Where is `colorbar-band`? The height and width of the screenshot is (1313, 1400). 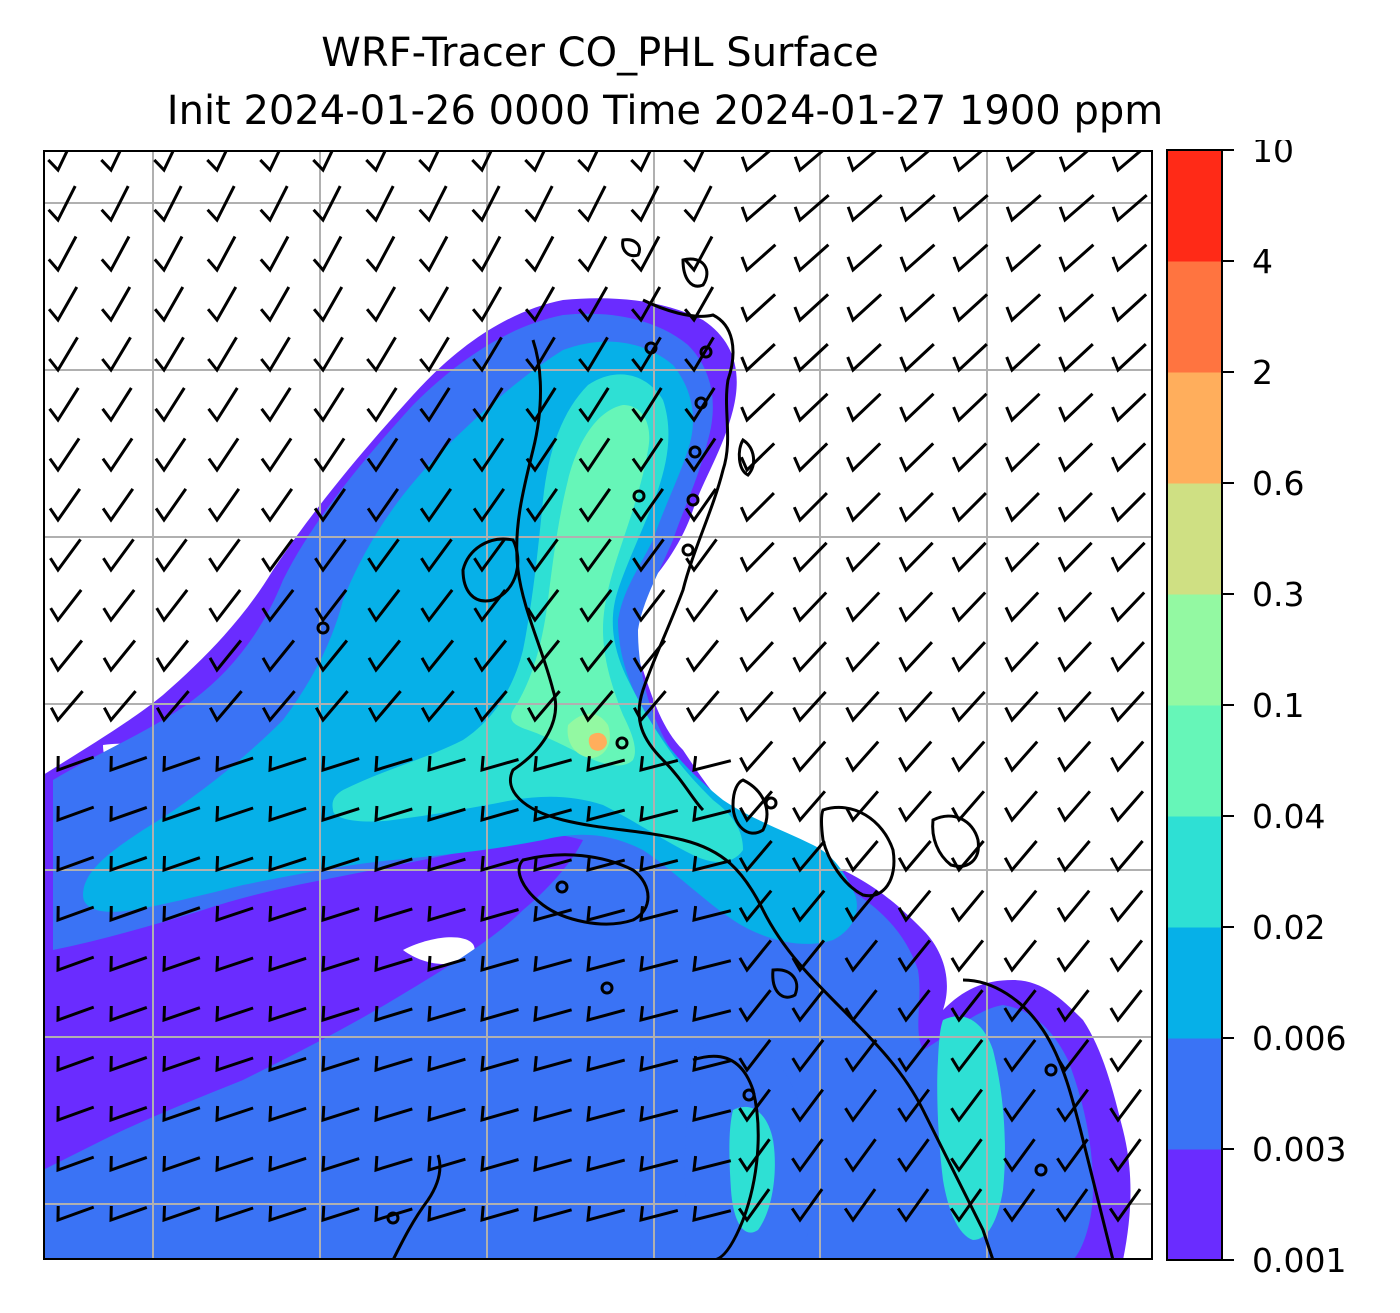
colorbar-band is located at coordinates (1194, 317).